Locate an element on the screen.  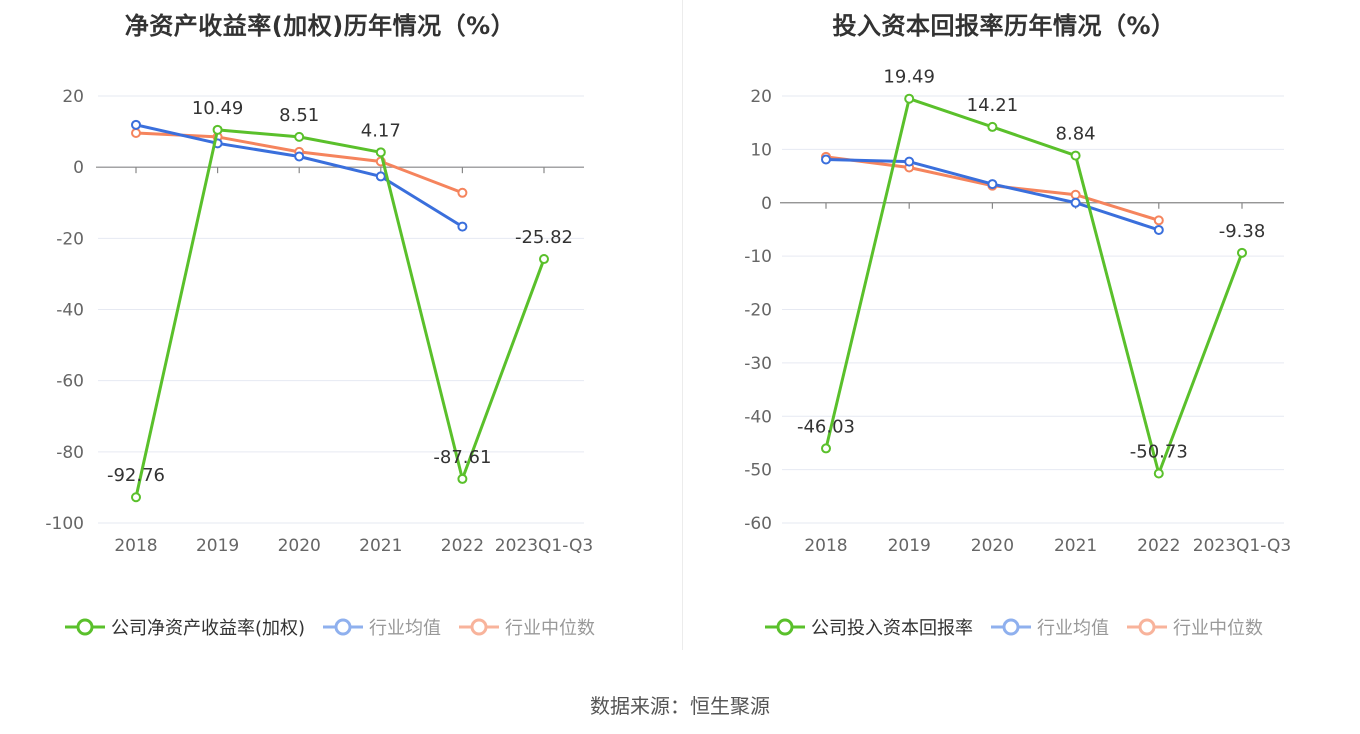
y-tick-label: -30 is located at coordinates (758, 364).